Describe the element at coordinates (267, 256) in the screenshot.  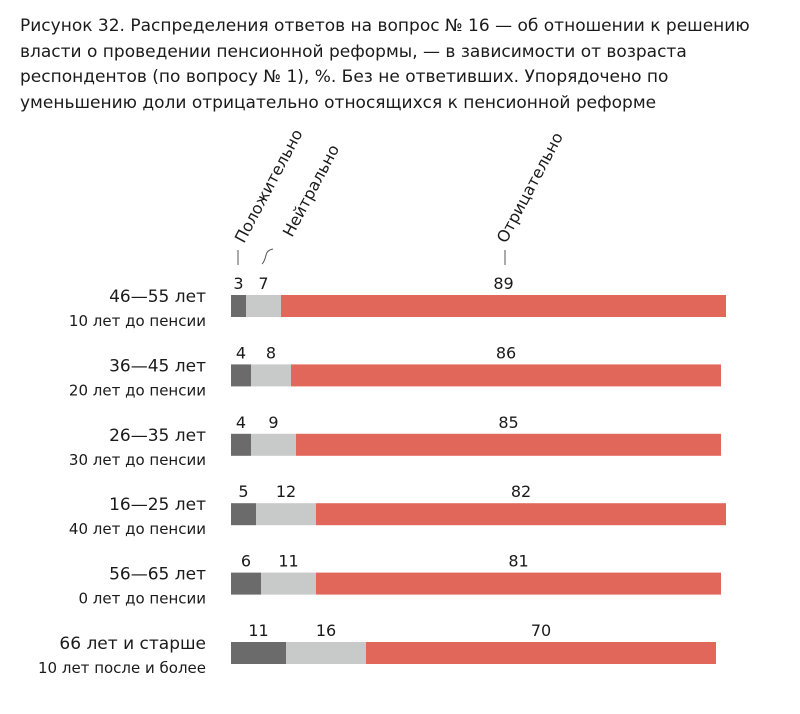
I see `legend-leader-line` at that location.